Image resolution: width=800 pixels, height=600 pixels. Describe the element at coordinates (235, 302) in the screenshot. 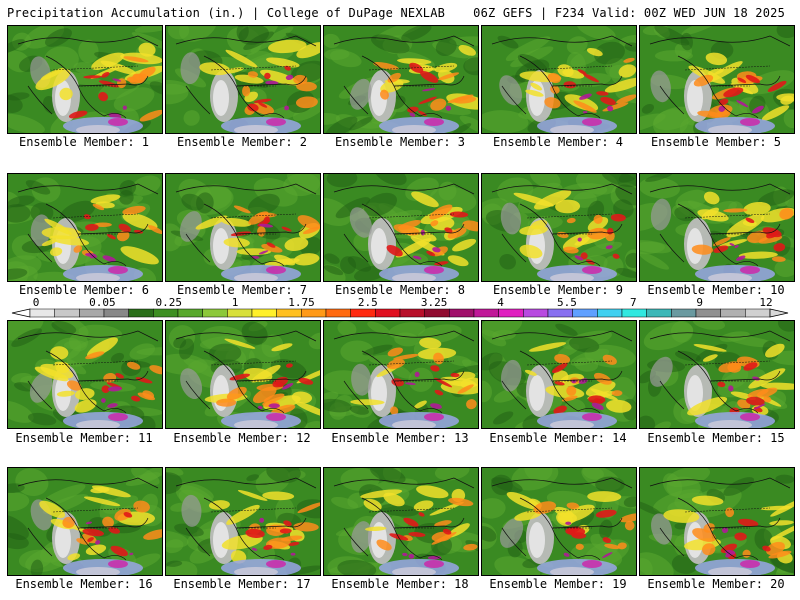

I see `colorbar-tick-label: 1` at that location.